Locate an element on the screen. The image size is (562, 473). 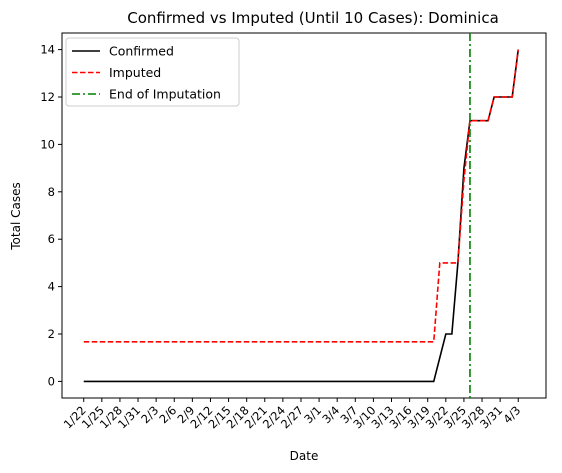
y-tick-label: 14 is located at coordinates (47, 50).